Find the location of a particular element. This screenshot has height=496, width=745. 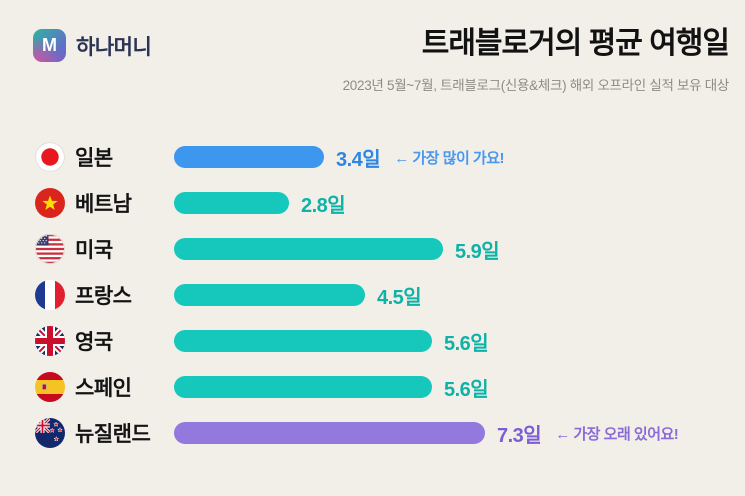

brand: M 하나머니 is located at coordinates (92, 45).